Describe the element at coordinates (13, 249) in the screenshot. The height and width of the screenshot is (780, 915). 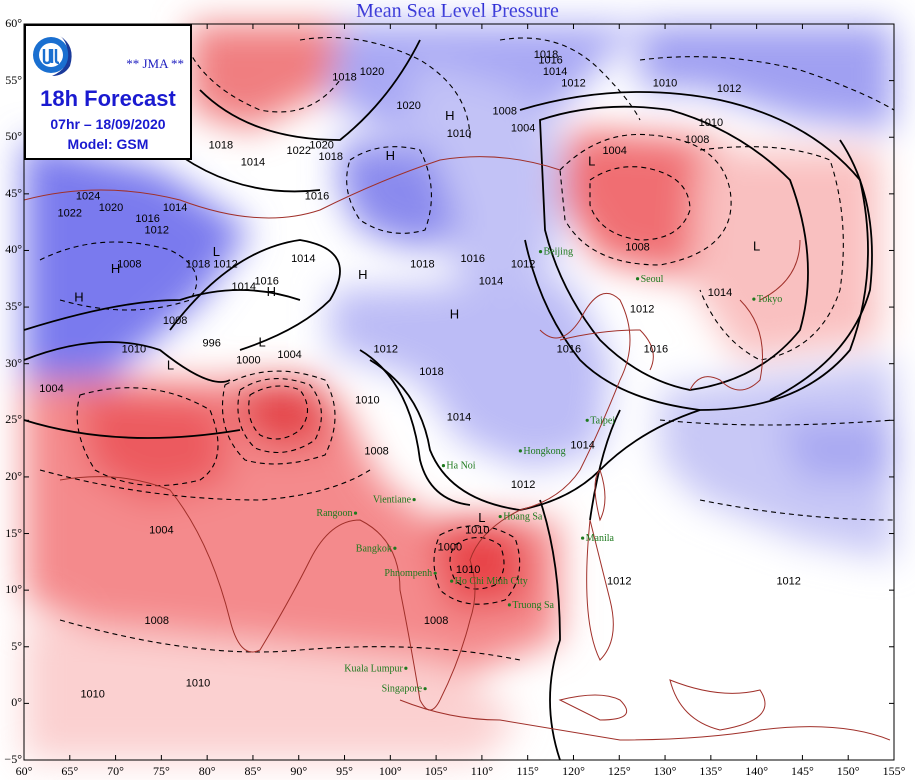
I see `lat-label: 40°` at that location.